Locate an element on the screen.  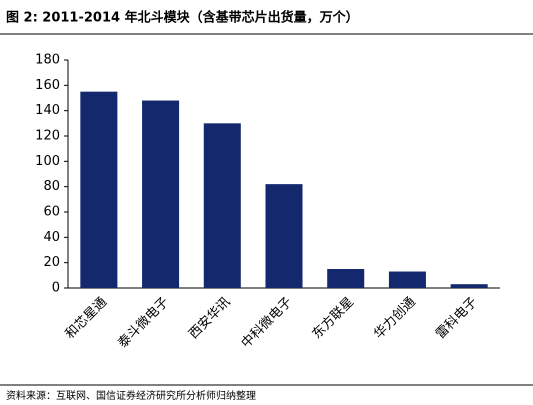
x-tick-label: 东方联星 is located at coordinates (333, 318).